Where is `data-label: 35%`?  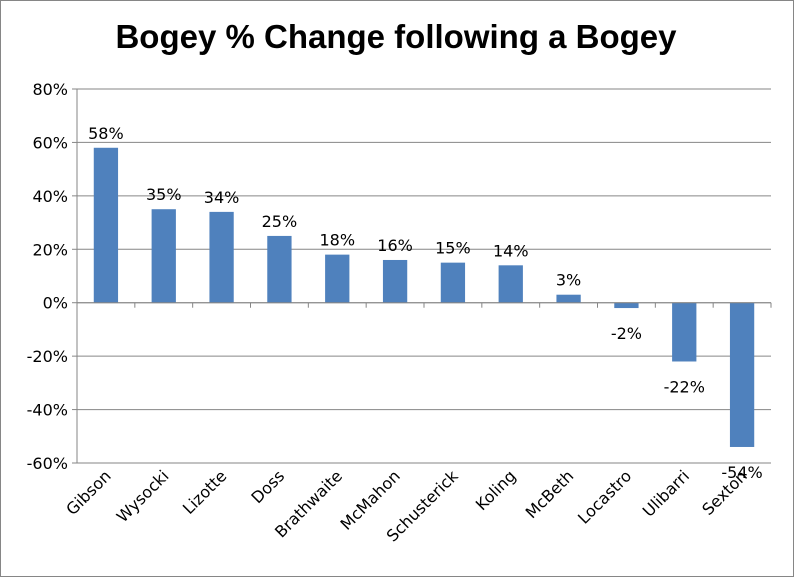
data-label: 35% is located at coordinates (164, 194).